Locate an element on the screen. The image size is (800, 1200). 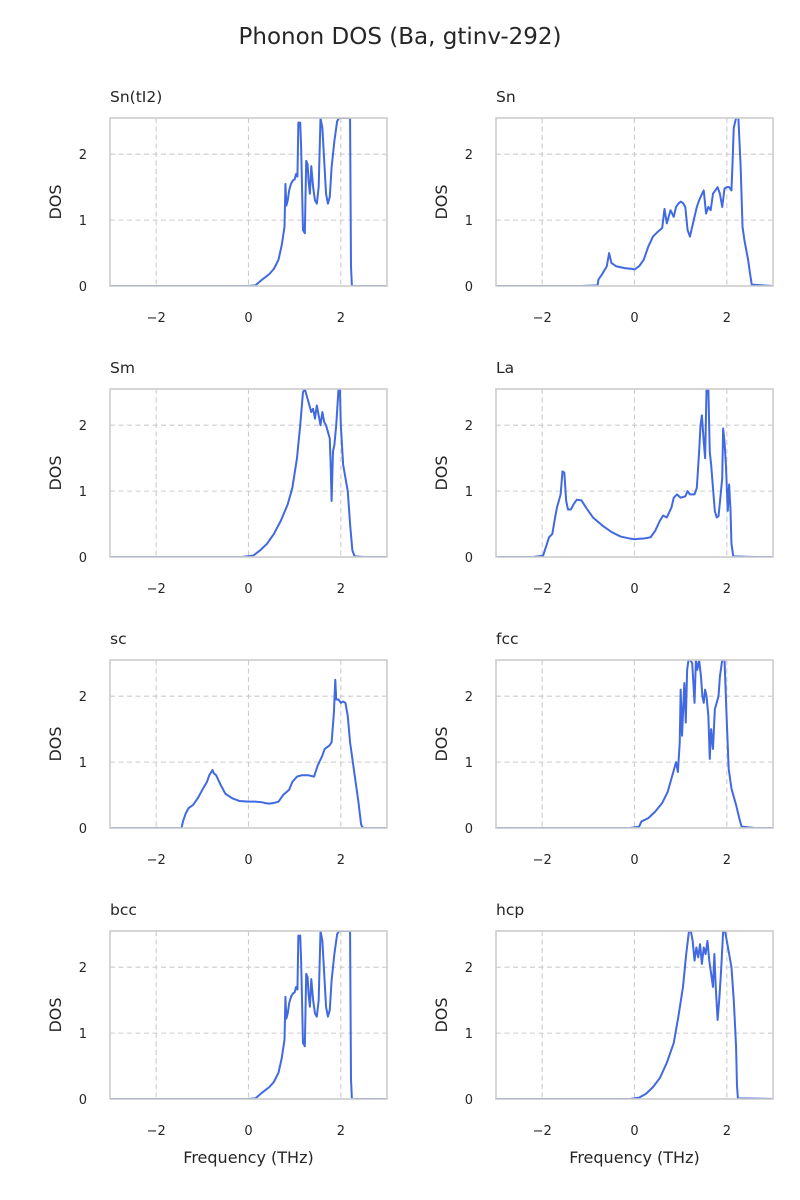
panel-5: −2 0 2 0 1 2 sc DOS is located at coordinates (217, 749).